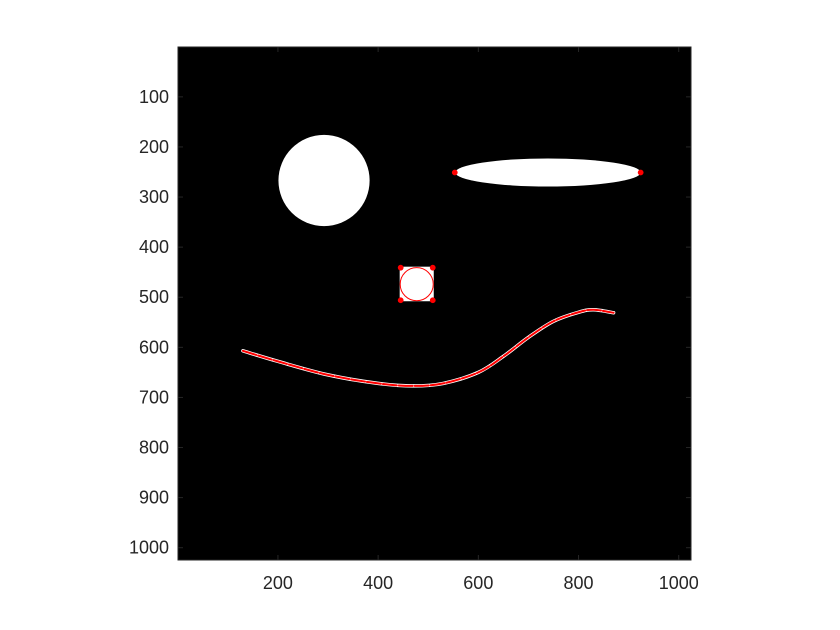 The image size is (840, 630). Describe the element at coordinates (679, 583) in the screenshot. I see `x-tick-label: 1000` at that location.